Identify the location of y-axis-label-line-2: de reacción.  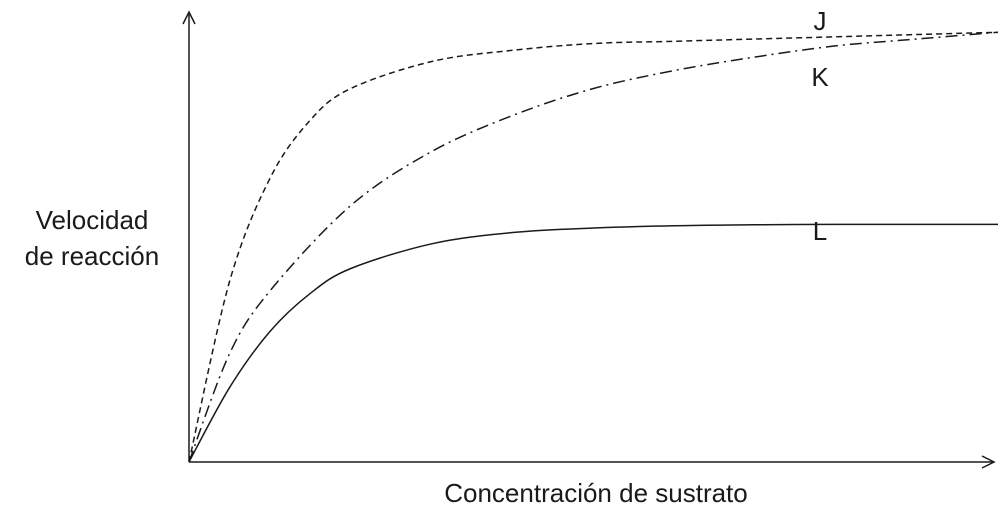
(92, 256).